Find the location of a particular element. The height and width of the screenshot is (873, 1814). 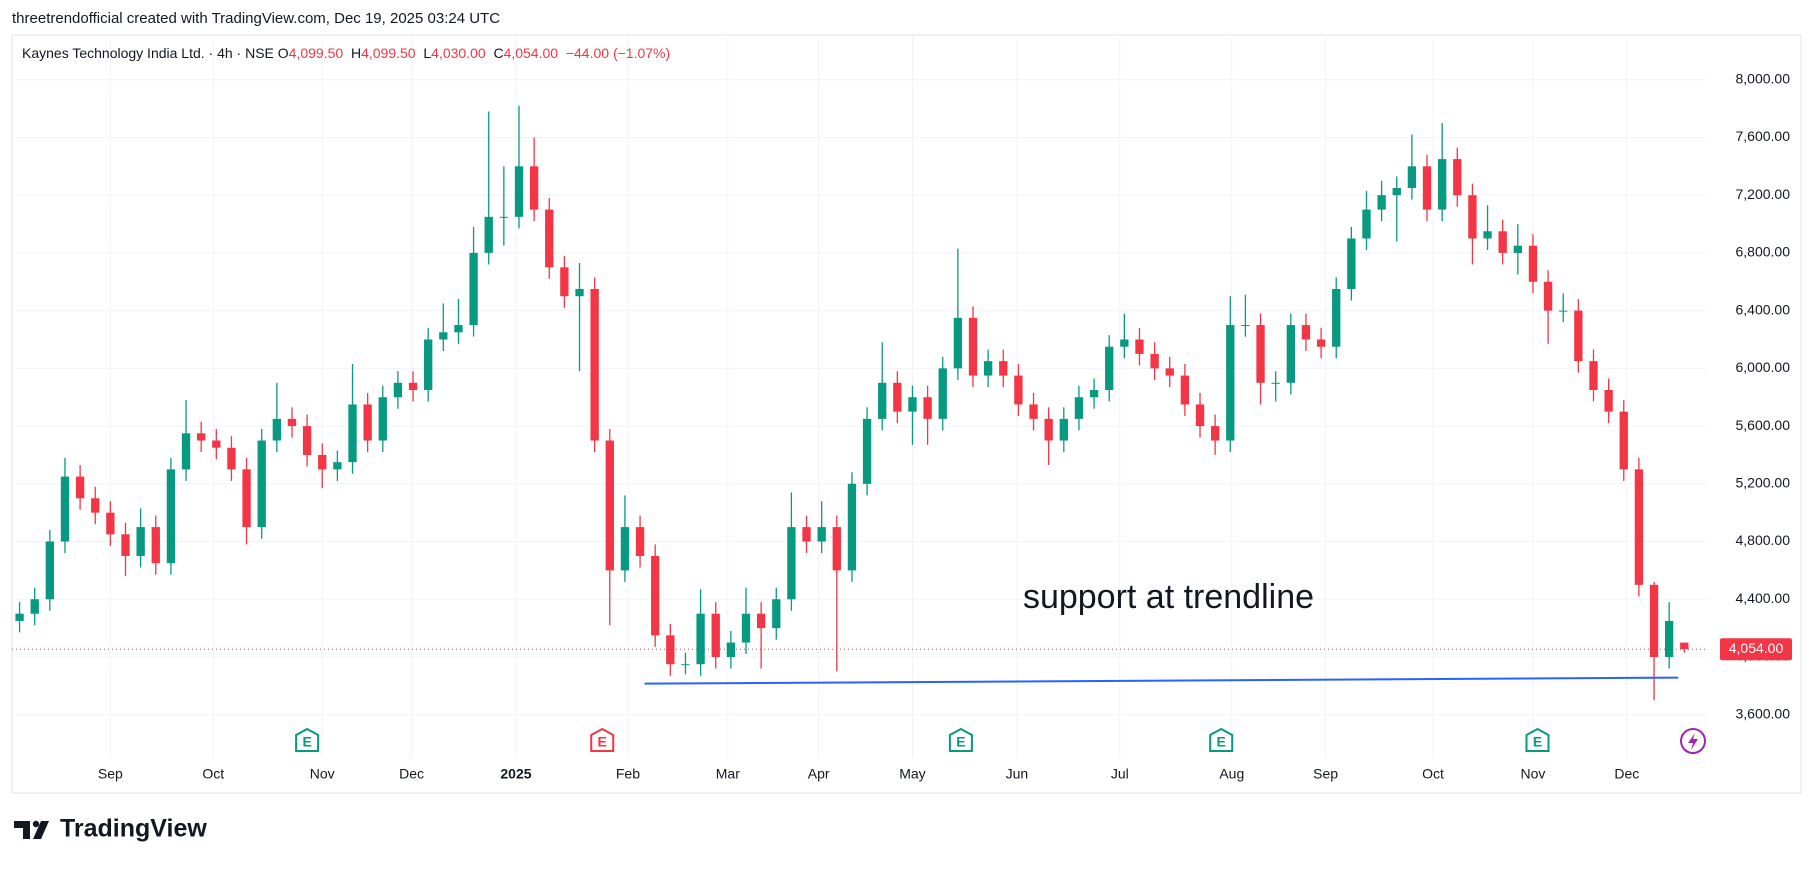

x-tick-label: Feb is located at coordinates (628, 774).